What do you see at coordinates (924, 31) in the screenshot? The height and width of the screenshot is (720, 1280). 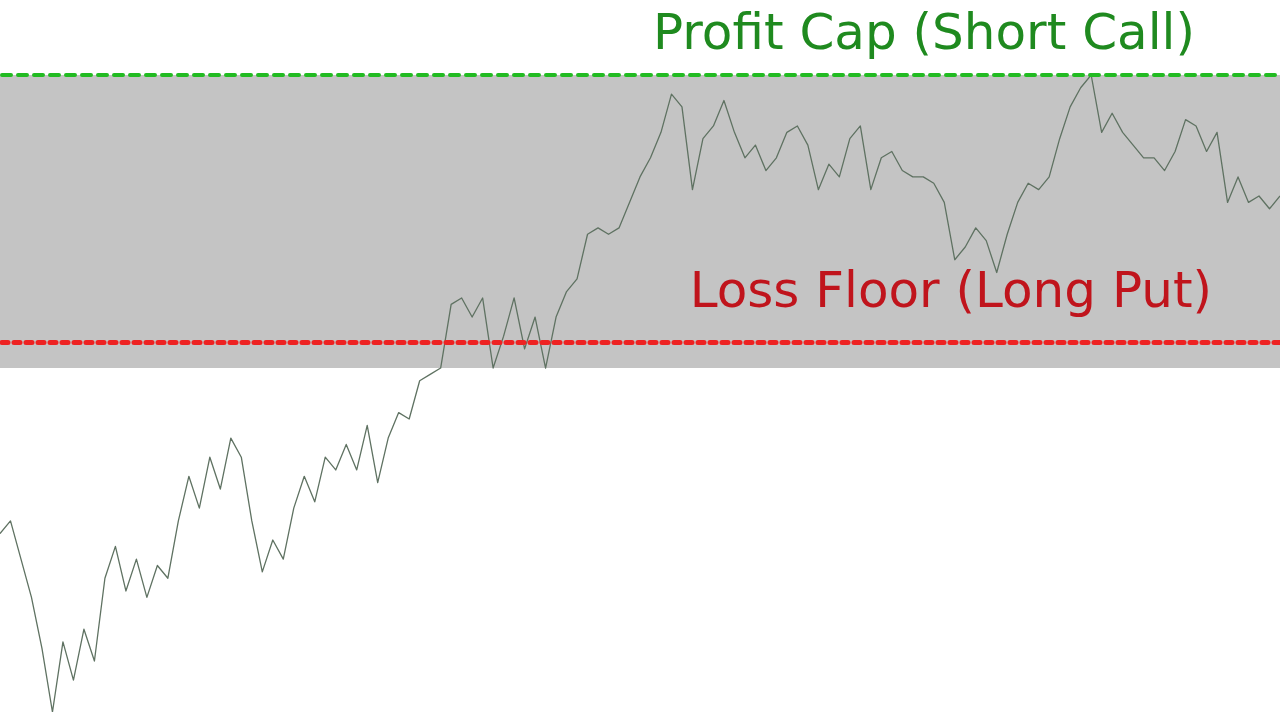 I see `ref-line-label: Profit Cap (Short Call)` at bounding box center [924, 31].